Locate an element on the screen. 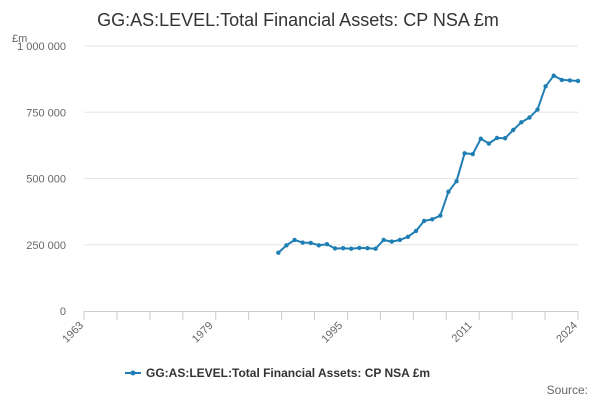  x-tick-label: 1995 is located at coordinates (332, 333).